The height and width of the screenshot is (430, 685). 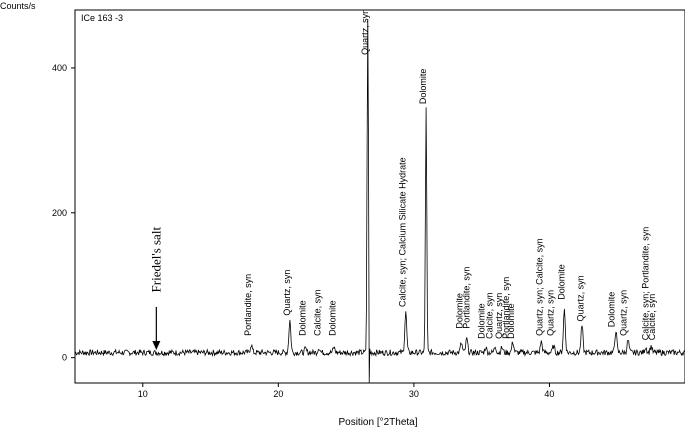 What do you see at coordinates (346, 391) in the screenshot?
I see `x-axis: 10 20 30 40` at bounding box center [346, 391].